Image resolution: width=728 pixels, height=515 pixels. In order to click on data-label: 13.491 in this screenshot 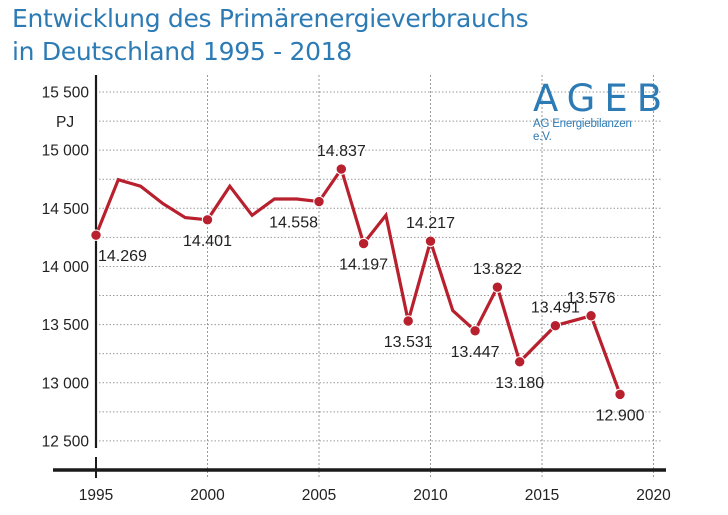, I will do `click(555, 308)`.